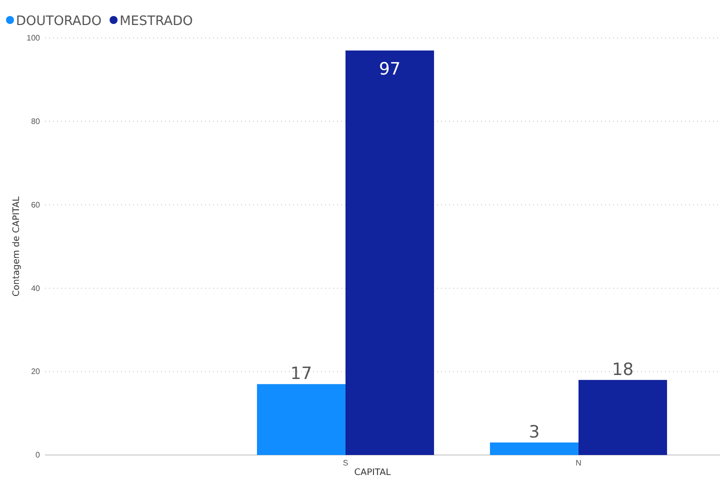 The height and width of the screenshot is (479, 723). What do you see at coordinates (36, 121) in the screenshot?
I see `y-tick-label: 80` at bounding box center [36, 121].